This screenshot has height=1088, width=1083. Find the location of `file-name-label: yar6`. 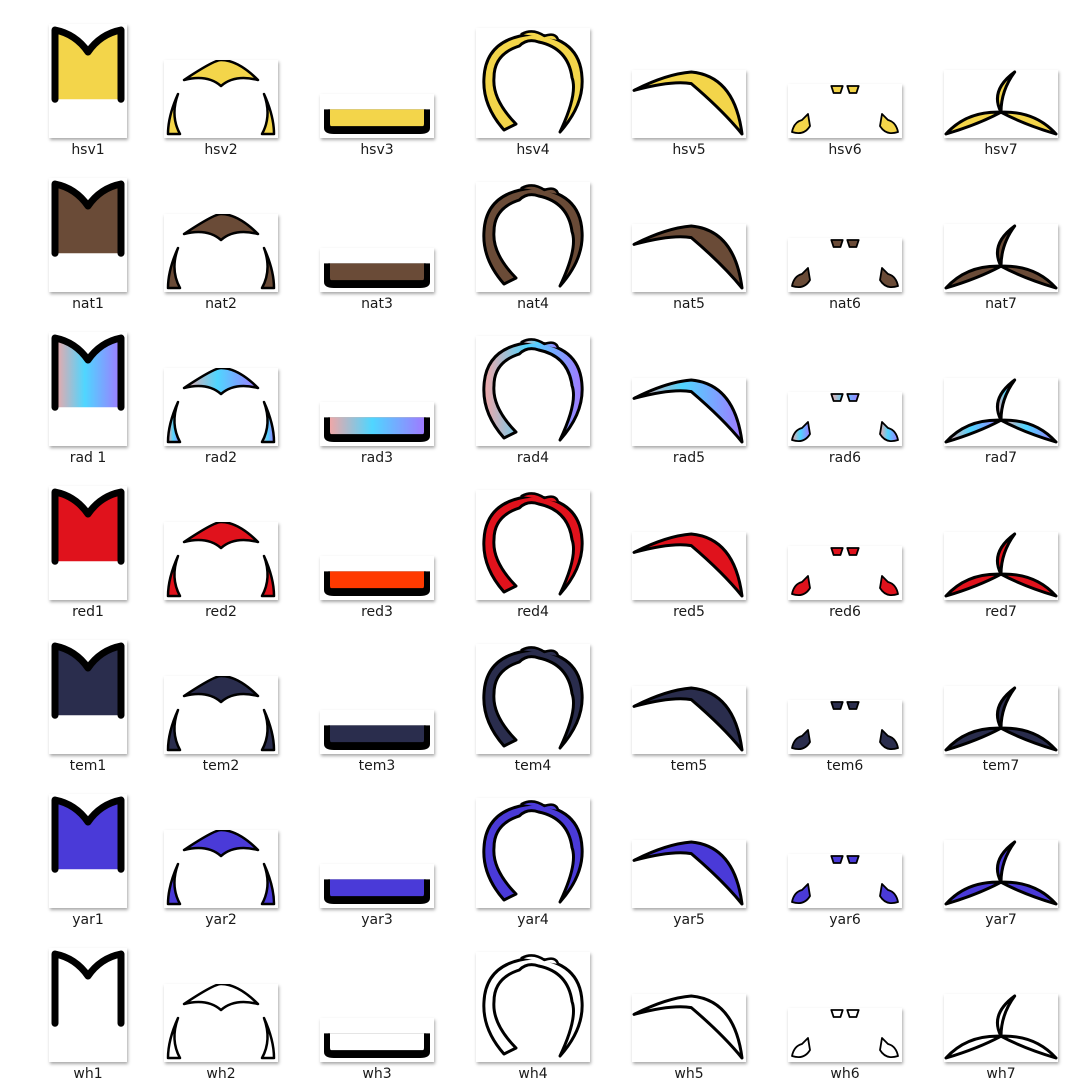

file-name-label: yar6 is located at coordinates (845, 920).